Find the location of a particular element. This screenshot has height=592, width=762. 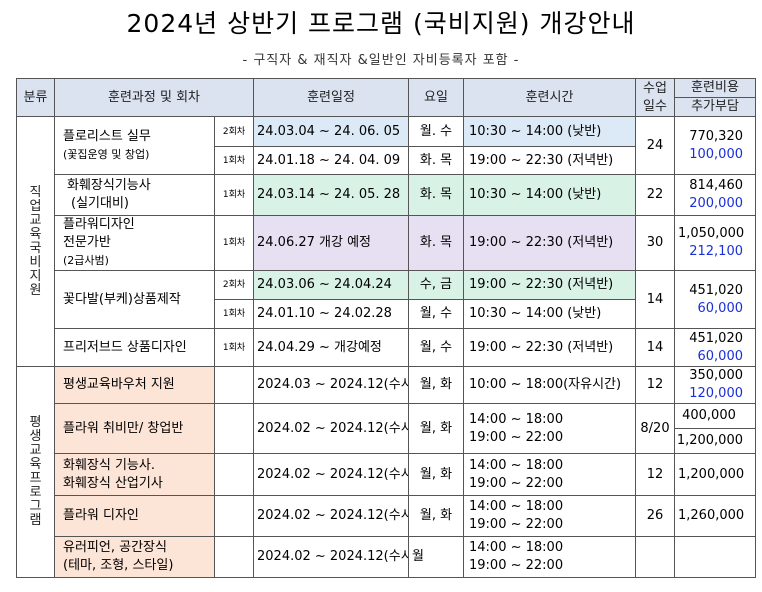

schedule-cell: 24.04.29 ~ 개강예정 is located at coordinates (331, 347).